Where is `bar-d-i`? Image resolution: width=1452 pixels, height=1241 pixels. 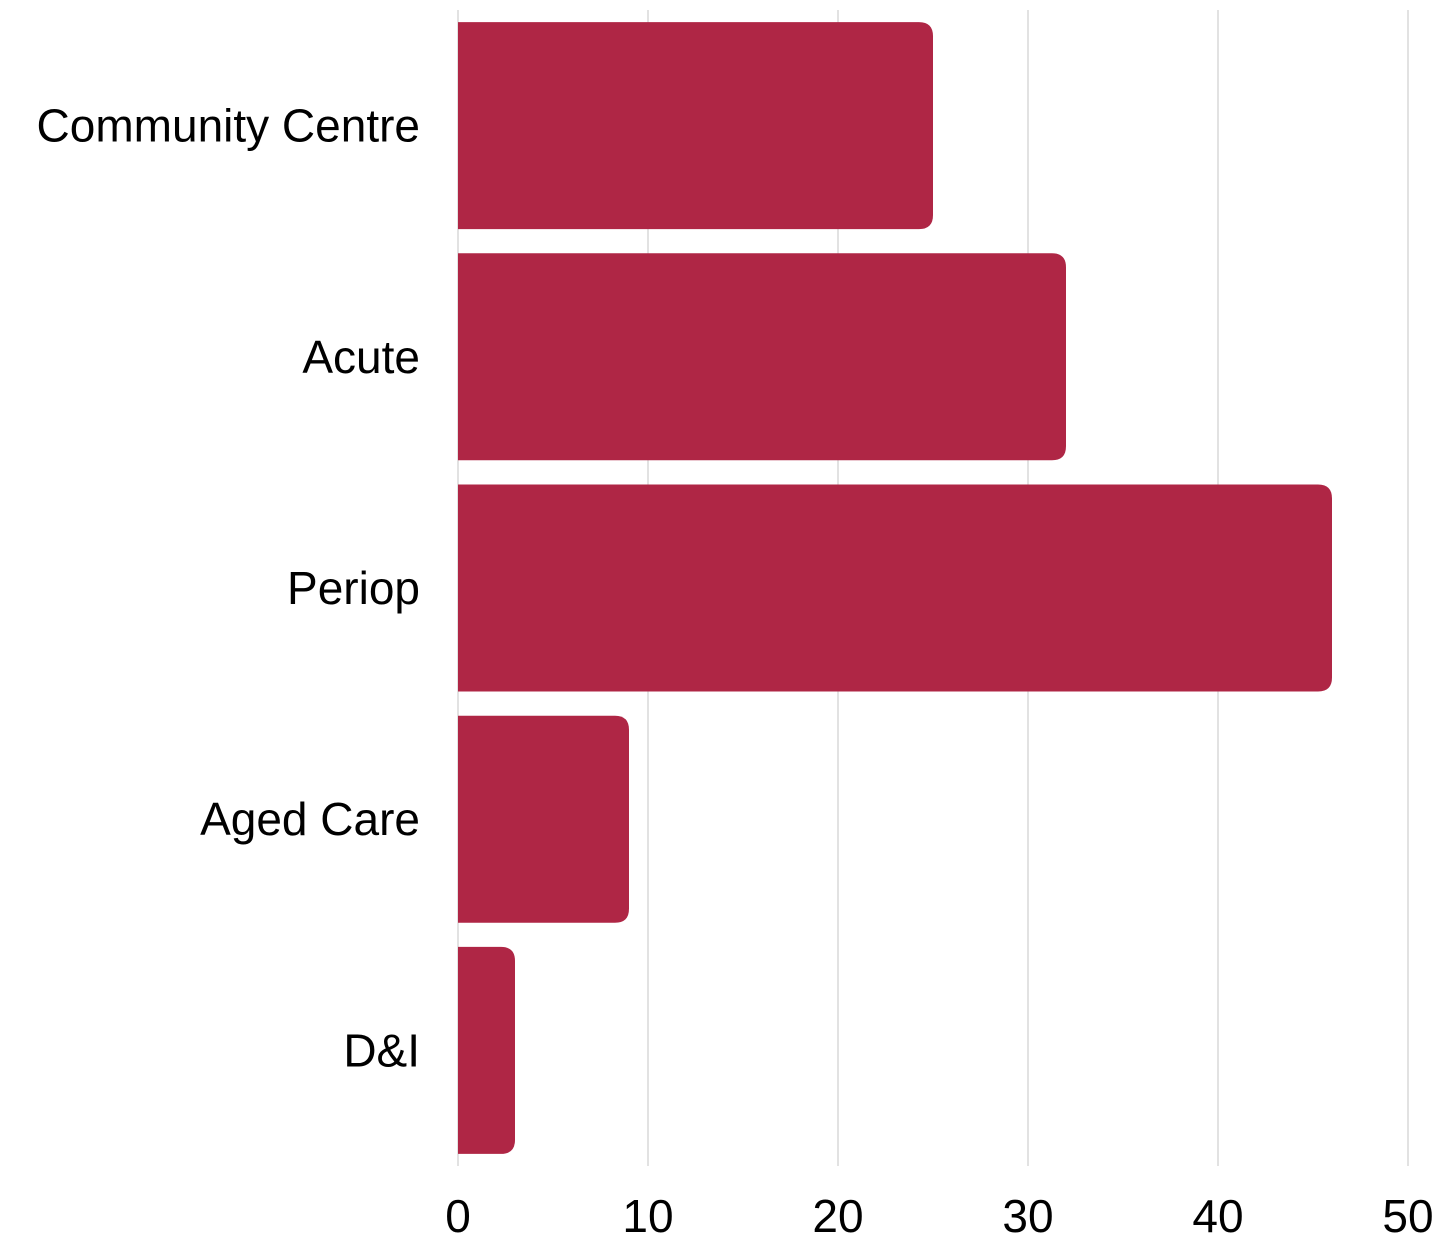
bar-d-i is located at coordinates (486, 1050).